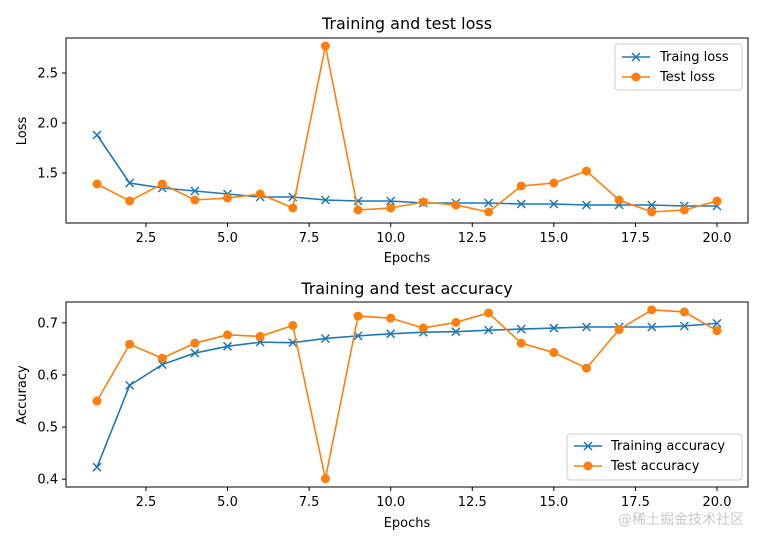 The image size is (761, 545). Describe the element at coordinates (667, 446) in the screenshot. I see `legend-label-train-acc: Training accuracy` at that location.